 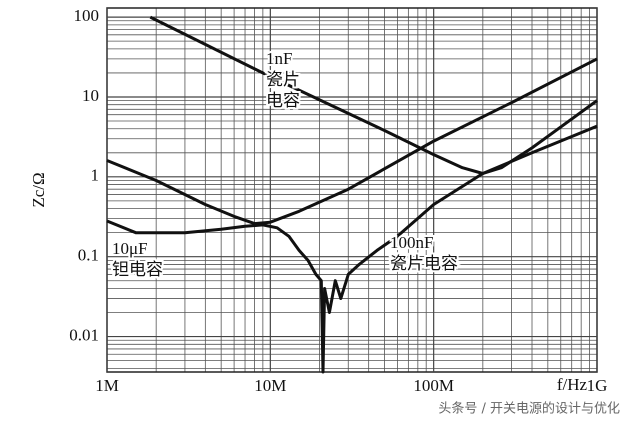 What do you see at coordinates (270, 385) in the screenshot?
I see `x-tick-label: 10M` at bounding box center [270, 385].